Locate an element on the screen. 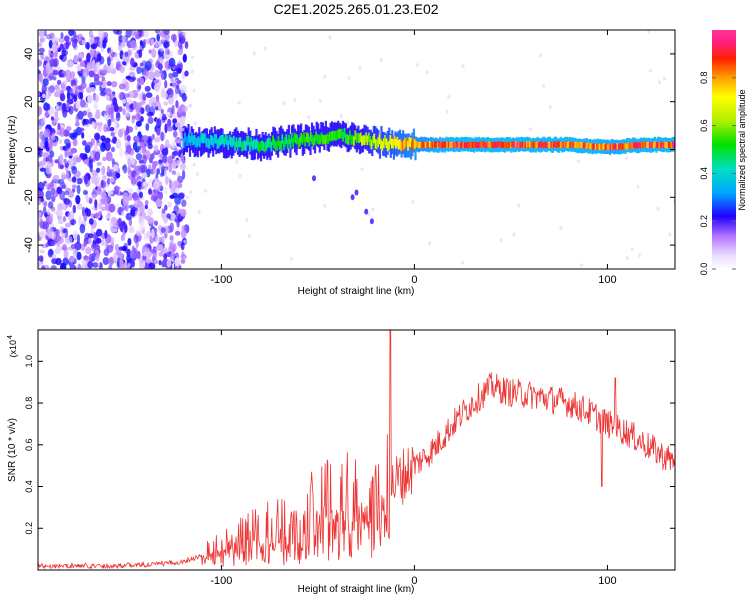 This screenshot has height=605, width=750. spectrogram-band-cell is located at coordinates (322, 134).